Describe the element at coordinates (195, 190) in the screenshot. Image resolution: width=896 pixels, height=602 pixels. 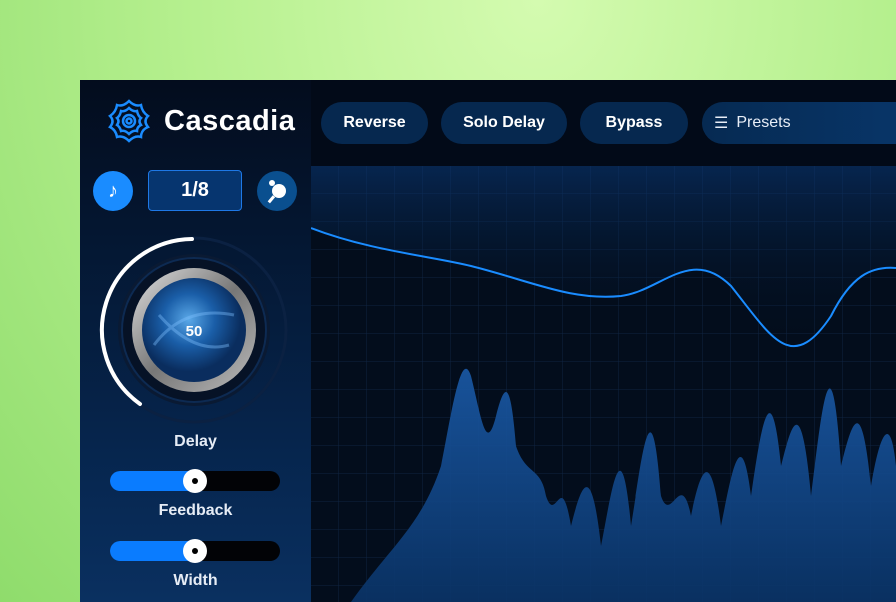
I see `rate-display: 1/8` at that location.